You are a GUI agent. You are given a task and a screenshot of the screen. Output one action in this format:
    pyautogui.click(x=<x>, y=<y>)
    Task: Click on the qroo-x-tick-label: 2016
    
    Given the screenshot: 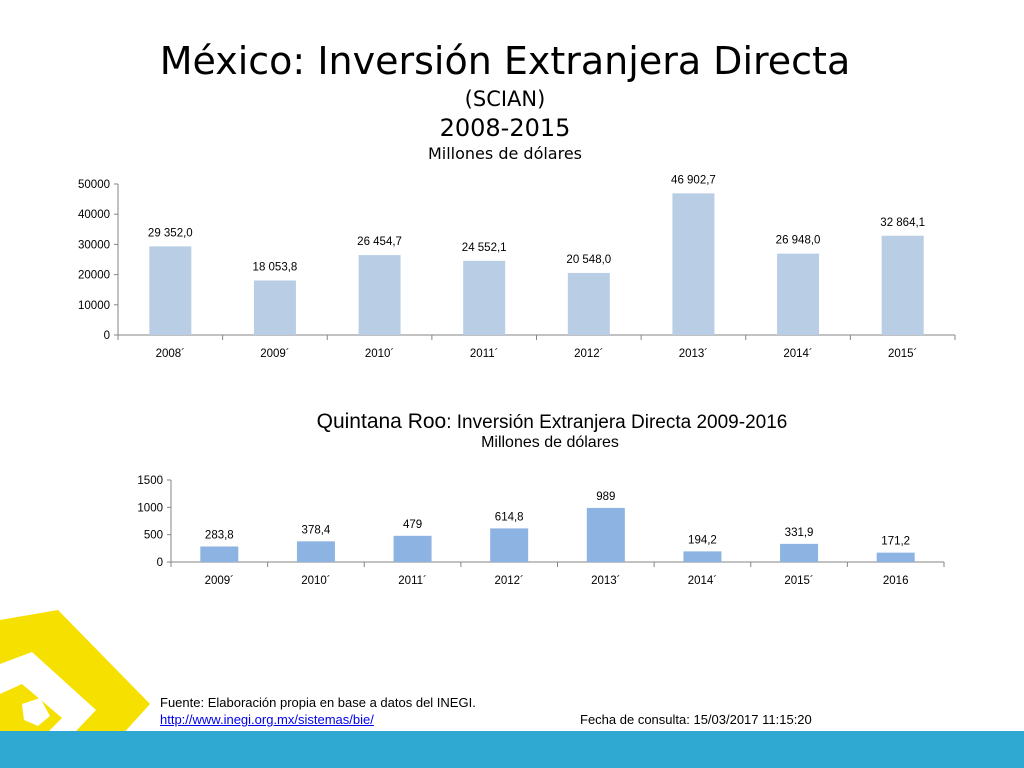 What is the action you would take?
    pyautogui.click(x=896, y=581)
    